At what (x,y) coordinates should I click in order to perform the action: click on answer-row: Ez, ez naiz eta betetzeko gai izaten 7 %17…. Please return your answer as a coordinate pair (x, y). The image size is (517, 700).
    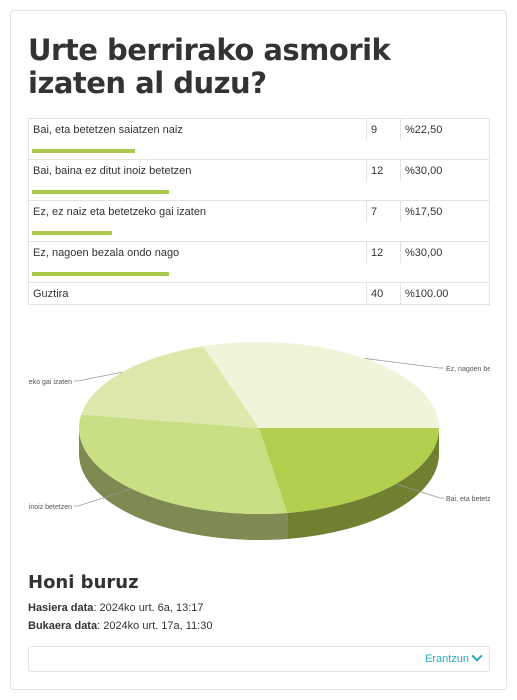
    Looking at the image, I should click on (259, 211).